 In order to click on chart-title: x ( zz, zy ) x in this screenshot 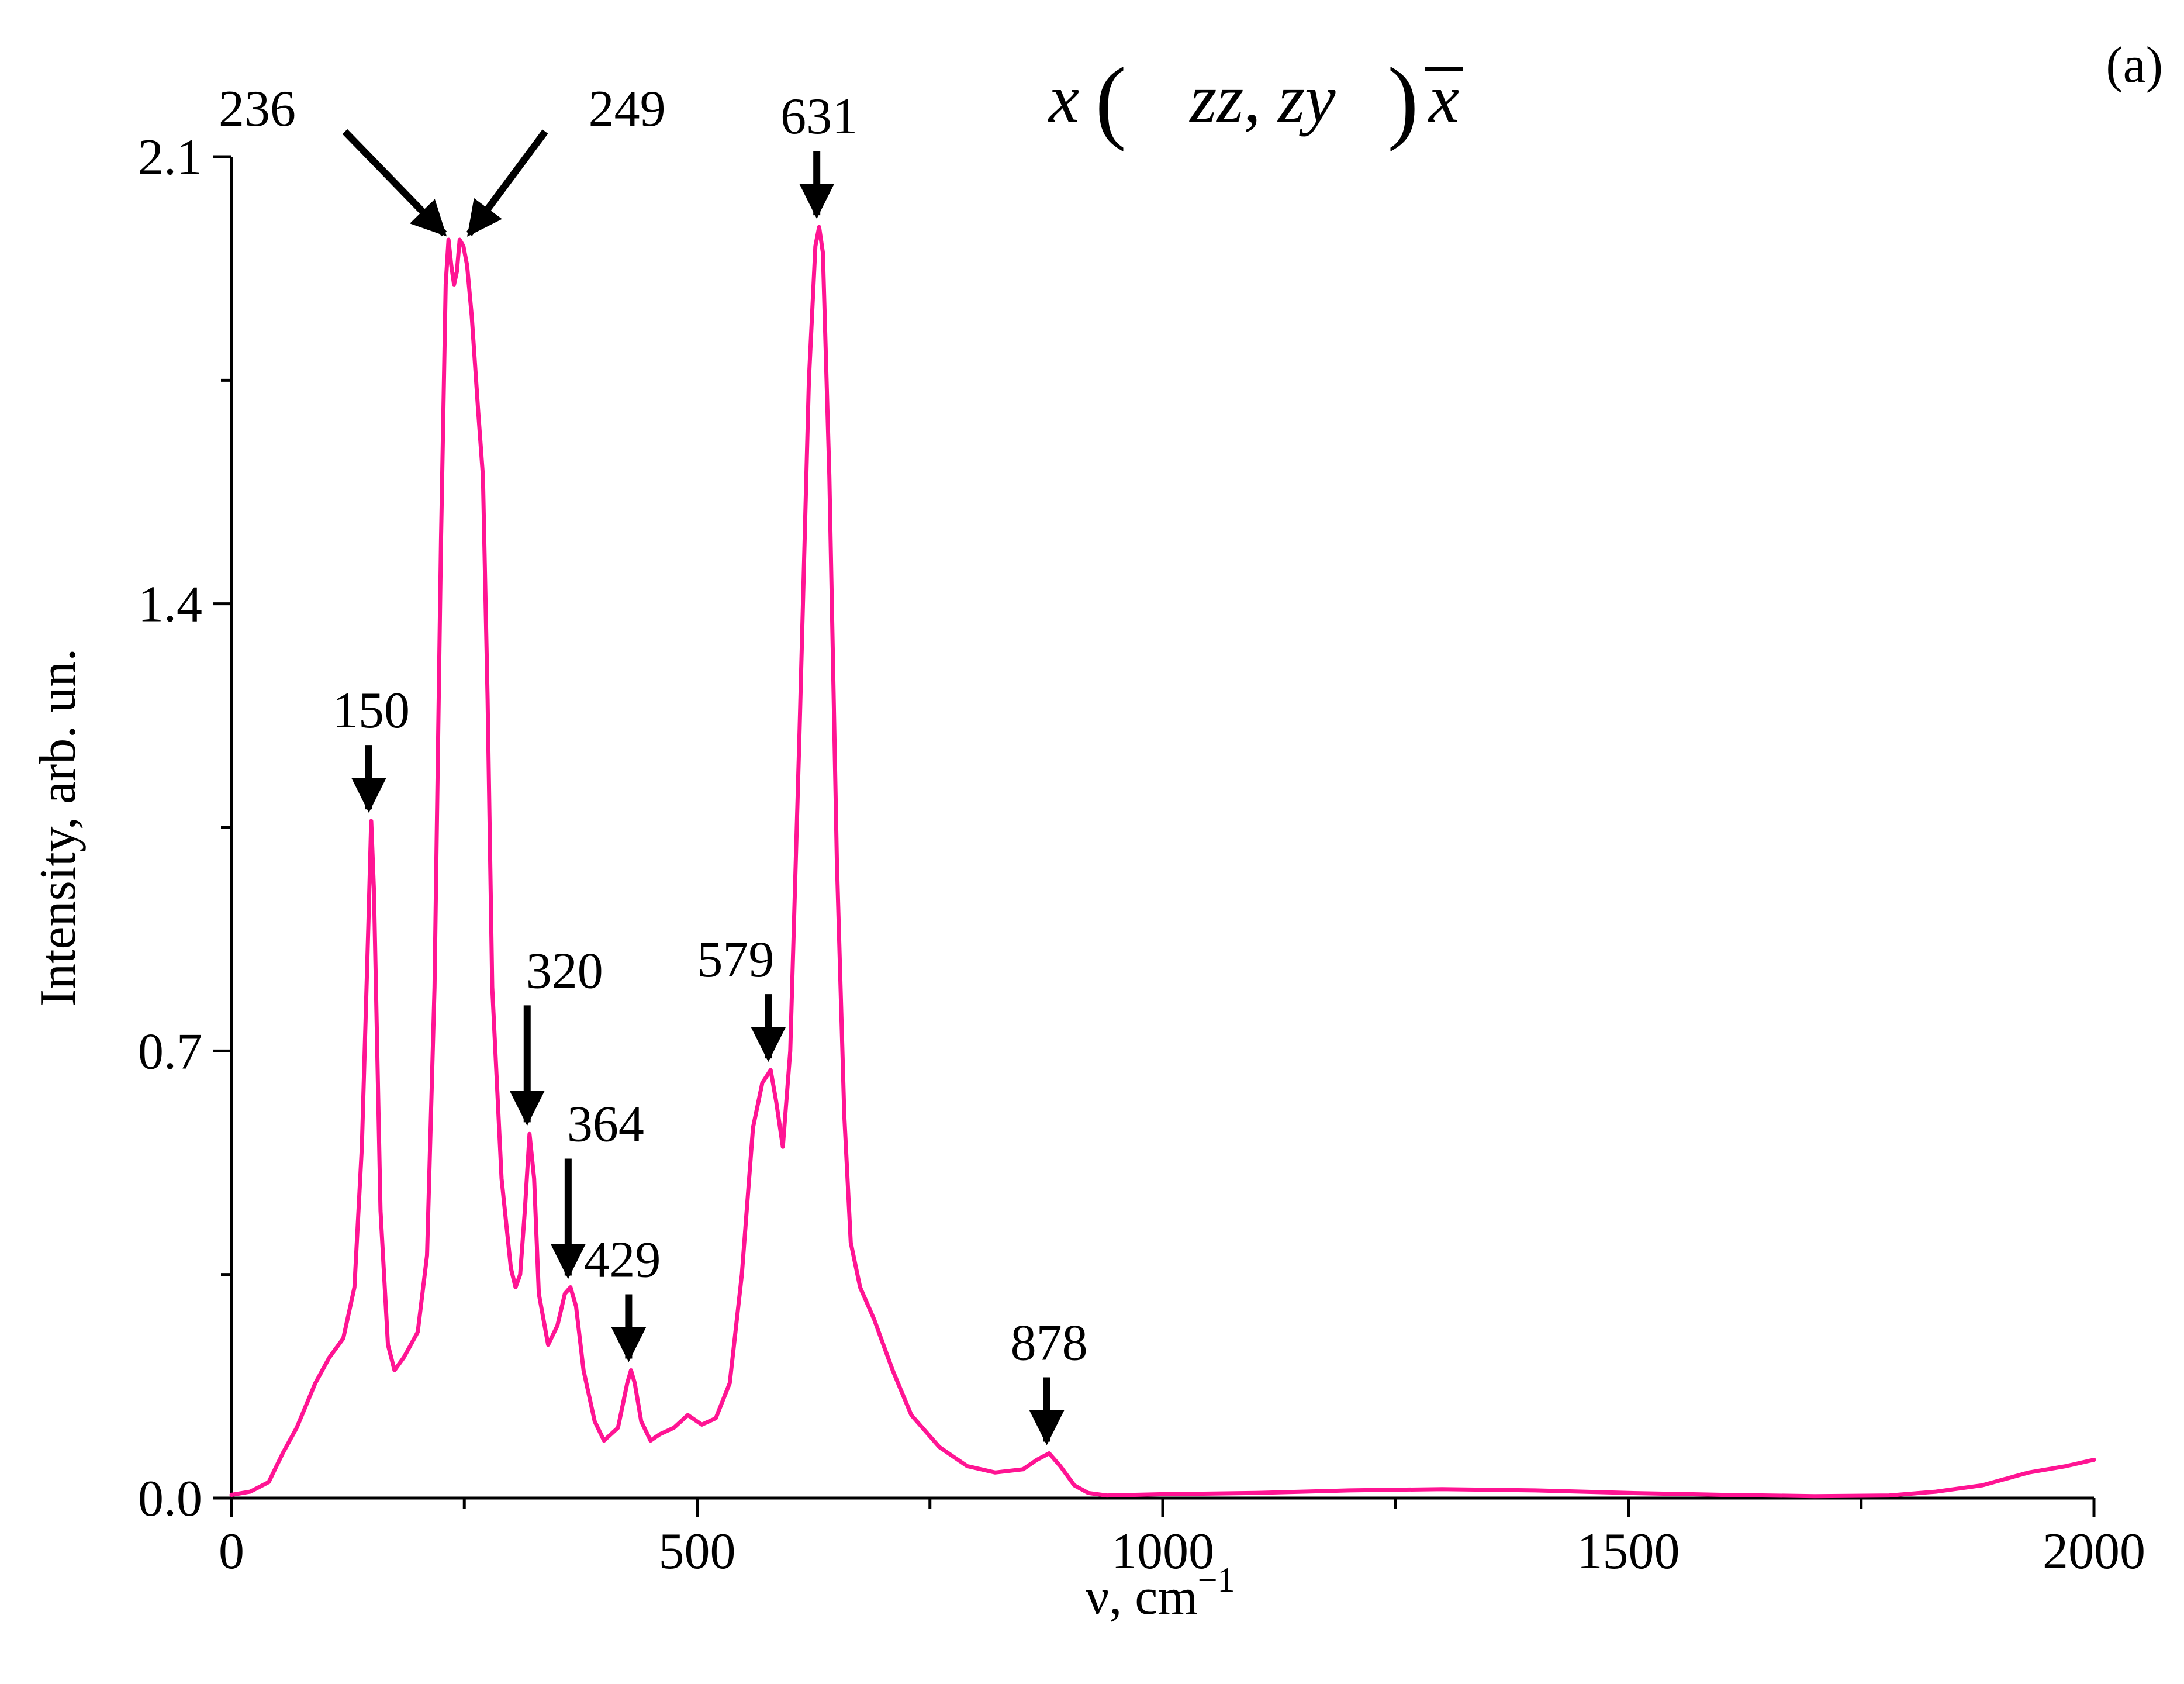, I will do `click(1255, 100)`.